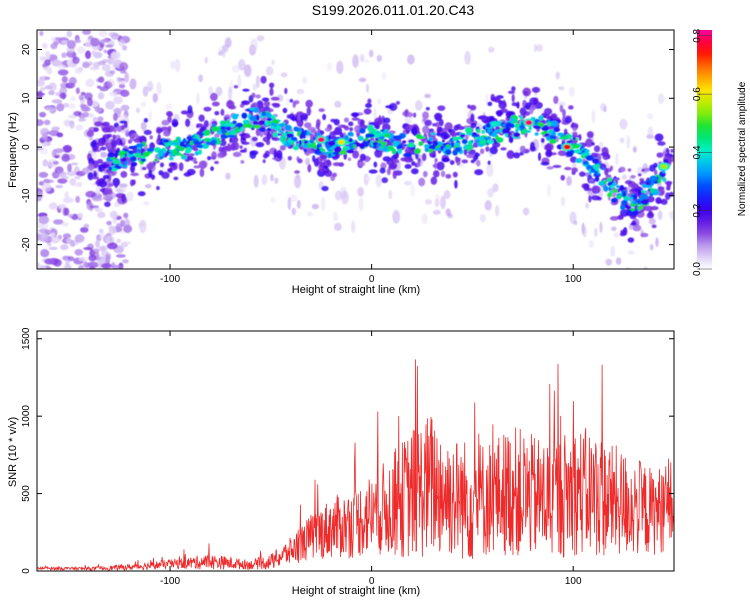 The image size is (750, 600). Describe the element at coordinates (26, 98) in the screenshot. I see `y-tick-label: 10` at that location.